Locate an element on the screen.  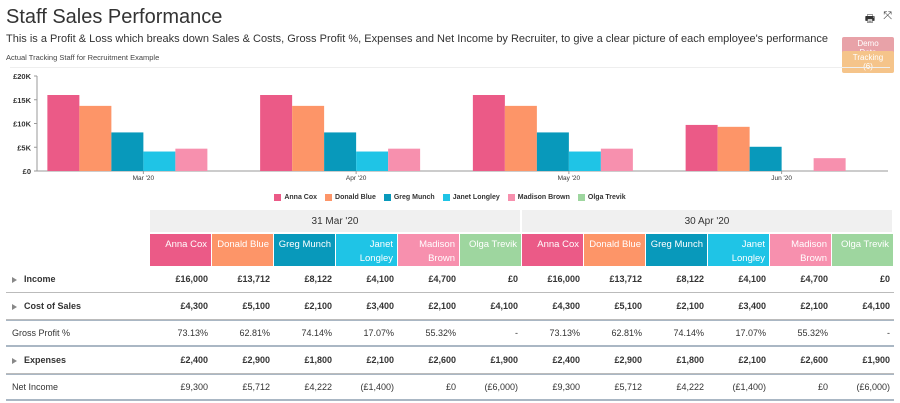
table-cell: £1,800 is located at coordinates (677, 360).